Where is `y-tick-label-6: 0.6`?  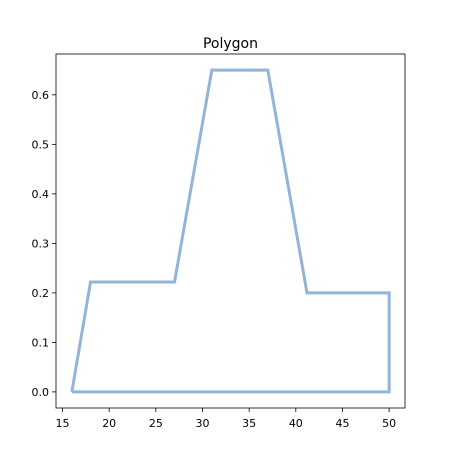 y-tick-label-6: 0.6 is located at coordinates (41, 95).